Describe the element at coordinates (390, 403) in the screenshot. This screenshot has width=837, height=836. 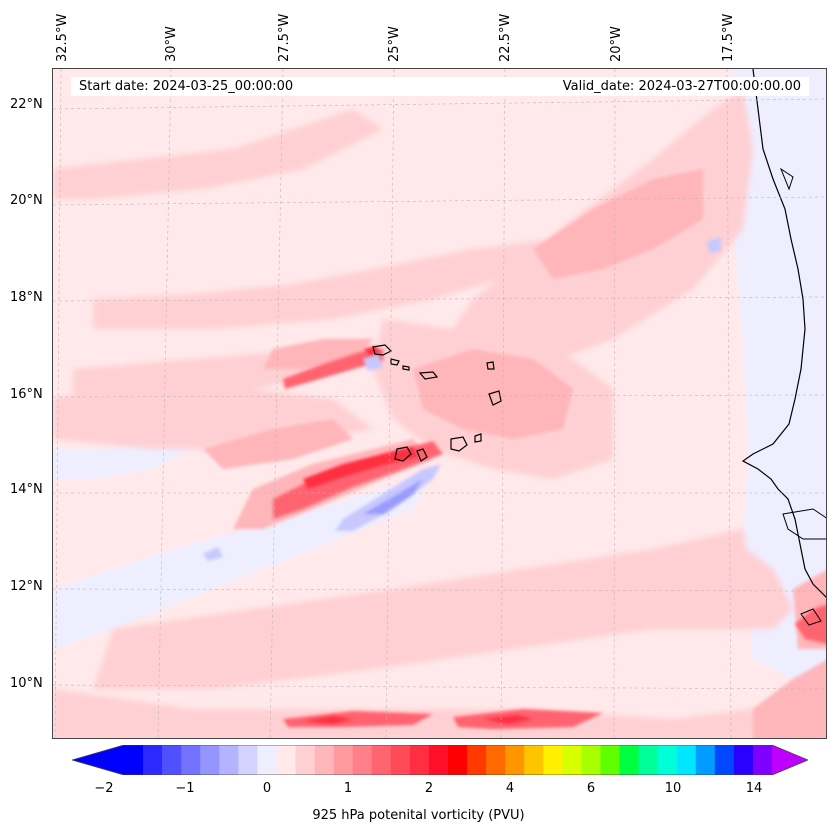
I see `gridline-lon-25w` at that location.